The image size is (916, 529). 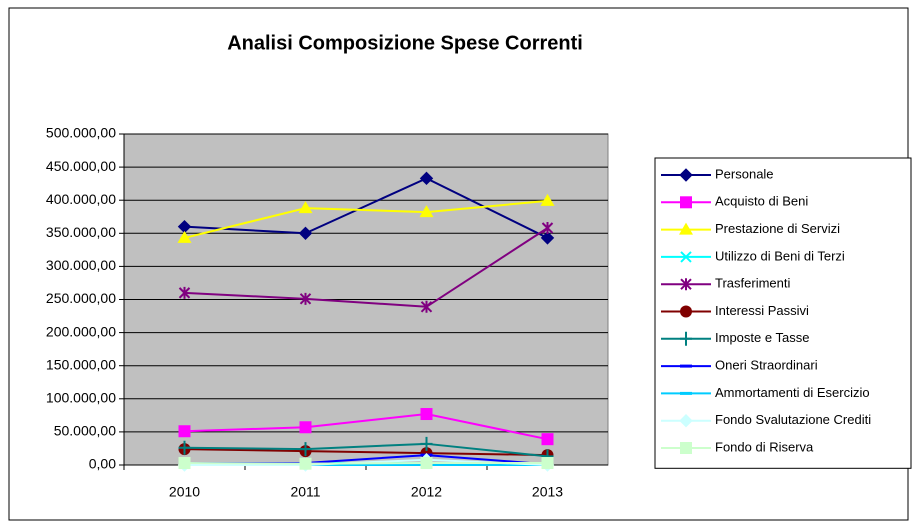 I want to click on y-tick-label: 500.000,00, so click(x=81, y=133).